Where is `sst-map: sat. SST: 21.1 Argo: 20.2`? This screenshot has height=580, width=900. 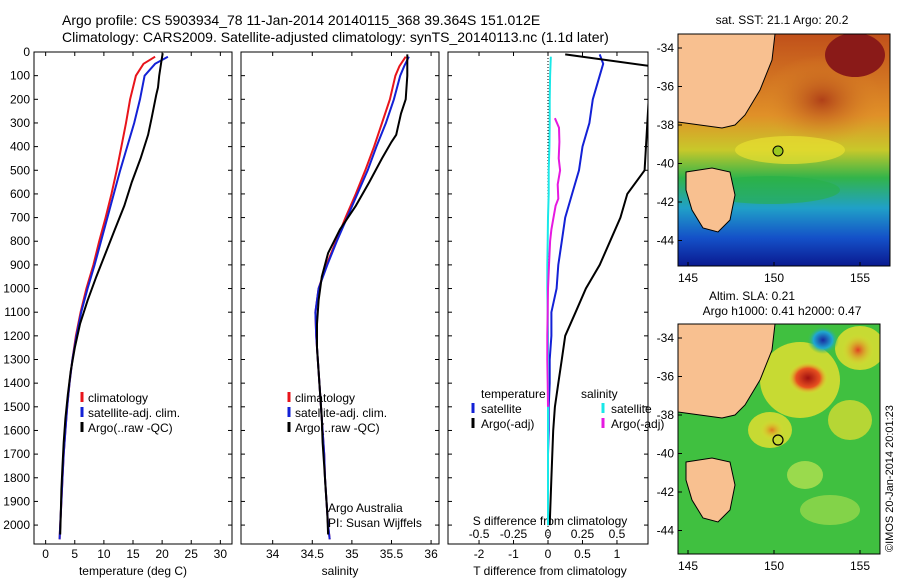
sst-map: sat. SST: 21.1 Argo: 20.2 is located at coordinates (784, 140).